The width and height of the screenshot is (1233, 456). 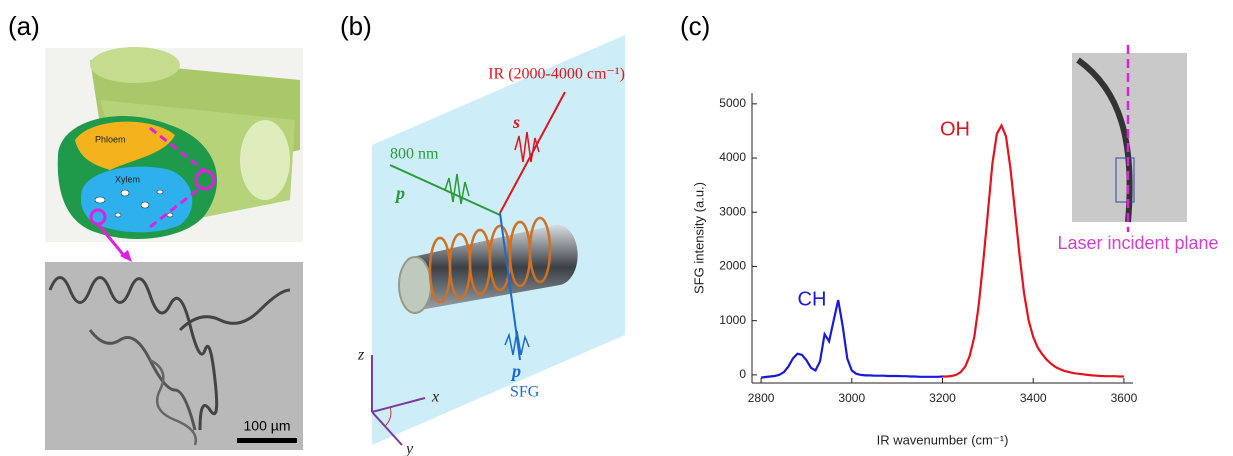 What do you see at coordinates (732, 211) in the screenshot?
I see `y-tick-label: 3000` at bounding box center [732, 211].